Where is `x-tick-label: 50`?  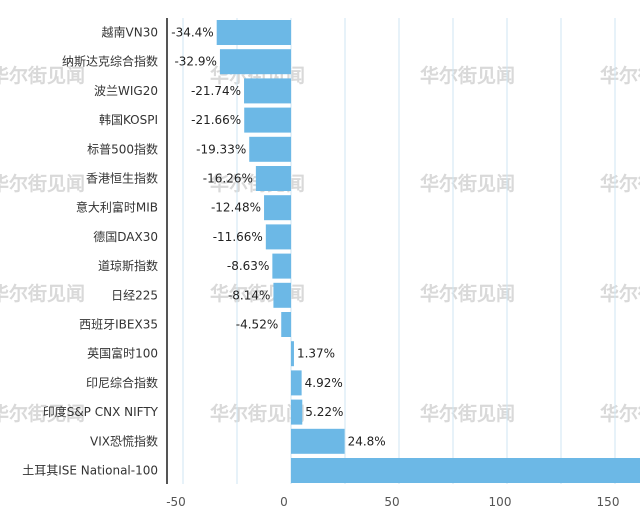
x-tick-label: 50 is located at coordinates (391, 502).